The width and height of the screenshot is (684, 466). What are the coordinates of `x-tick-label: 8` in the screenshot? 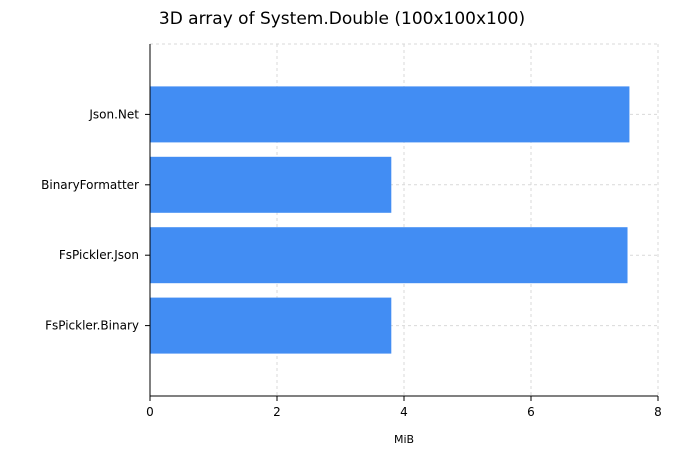 It's located at (658, 412).